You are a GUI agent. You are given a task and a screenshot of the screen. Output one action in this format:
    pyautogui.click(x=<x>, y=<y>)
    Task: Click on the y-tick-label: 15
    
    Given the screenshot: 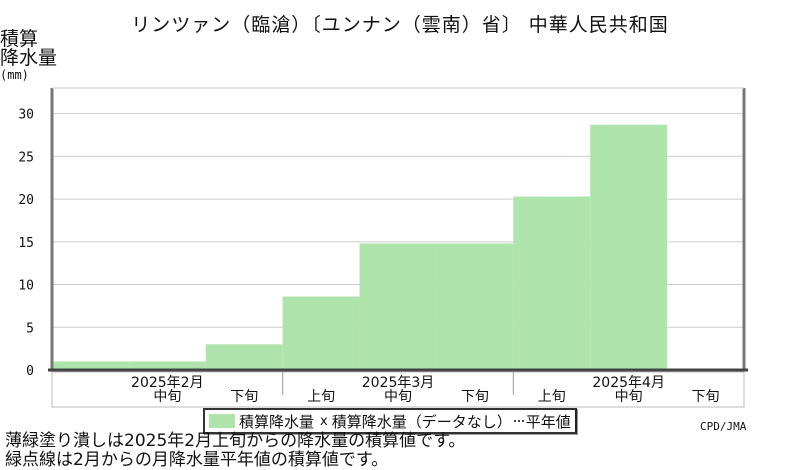 What is the action you would take?
    pyautogui.click(x=26, y=243)
    